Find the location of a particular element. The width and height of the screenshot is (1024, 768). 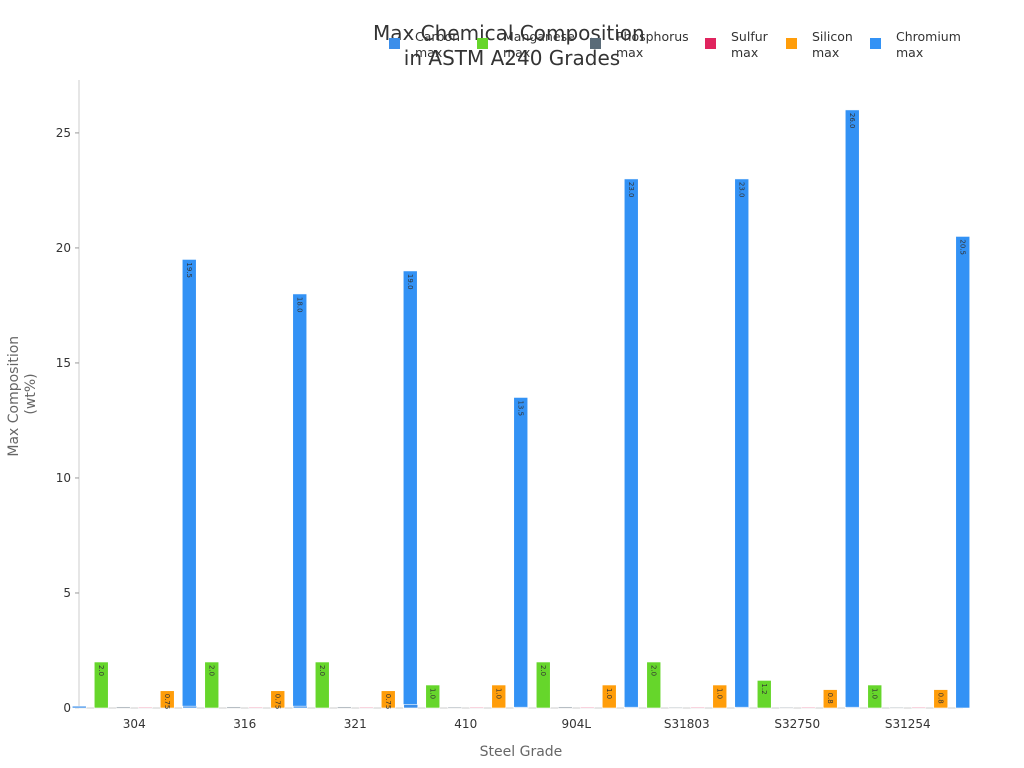

y-tick-label: 20 is located at coordinates (63, 248).